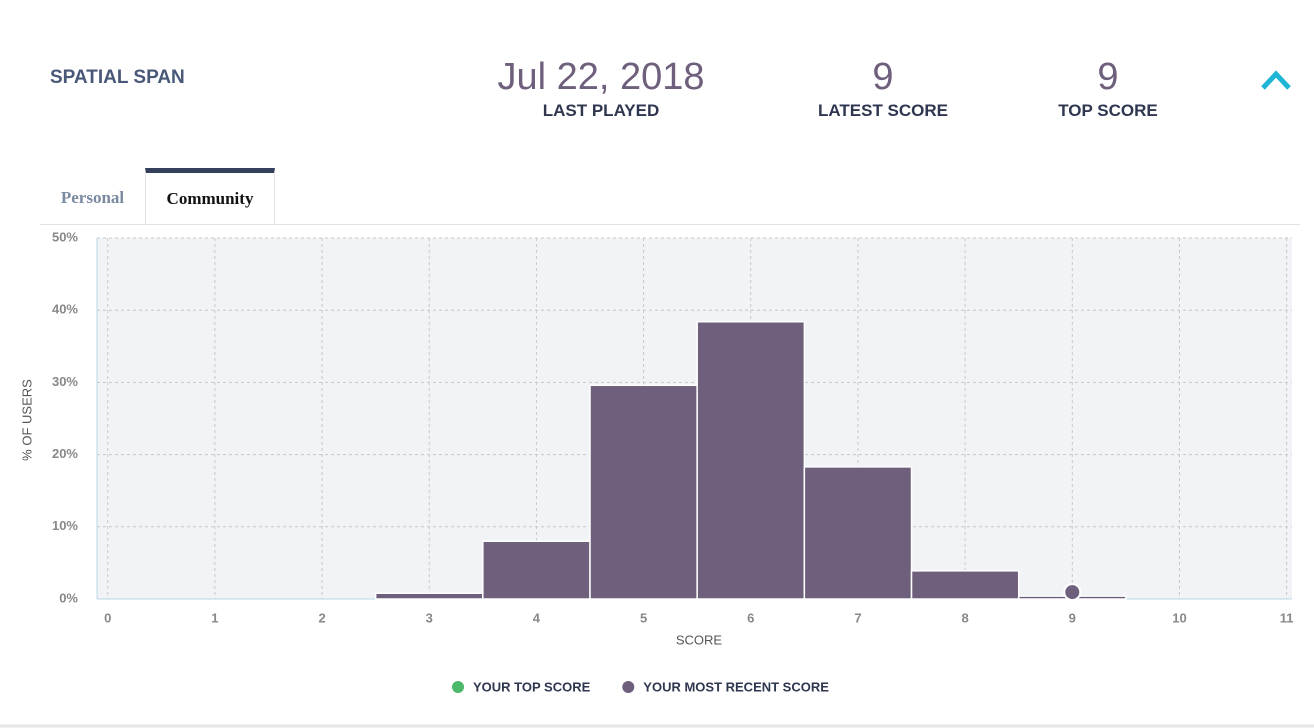  Describe the element at coordinates (736, 686) in the screenshot. I see `legend-label: YOUR MOST RECENT SCORE` at that location.